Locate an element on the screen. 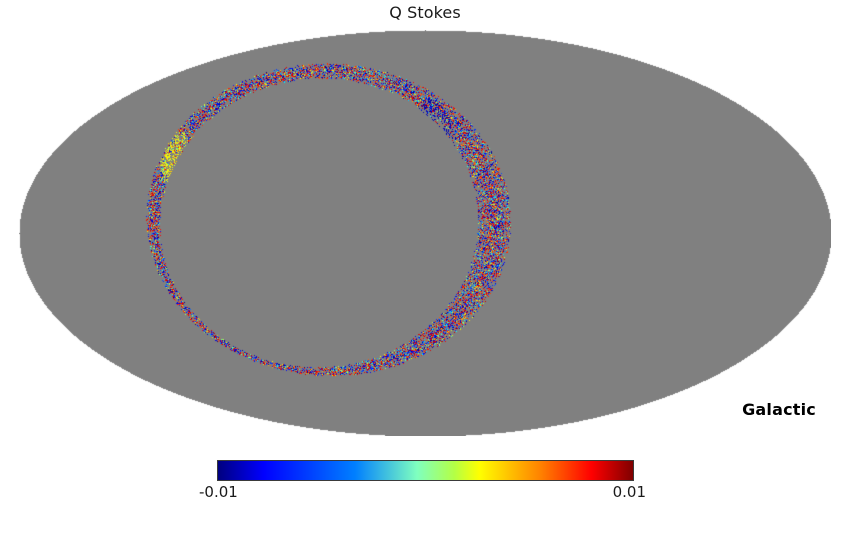 The height and width of the screenshot is (540, 850). colorbar-bar is located at coordinates (425, 470).